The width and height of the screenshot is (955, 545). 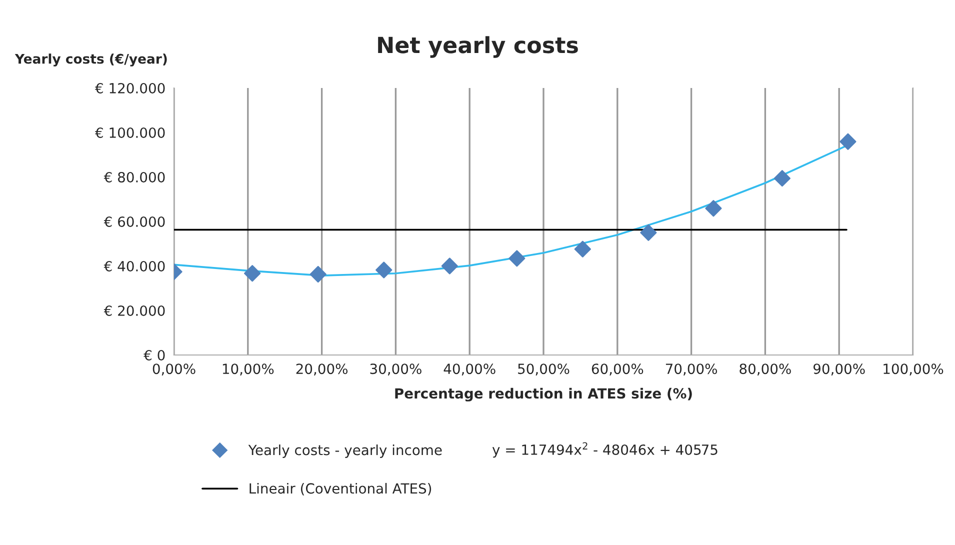 I want to click on x-tick-label: 70,00%, so click(x=692, y=370).